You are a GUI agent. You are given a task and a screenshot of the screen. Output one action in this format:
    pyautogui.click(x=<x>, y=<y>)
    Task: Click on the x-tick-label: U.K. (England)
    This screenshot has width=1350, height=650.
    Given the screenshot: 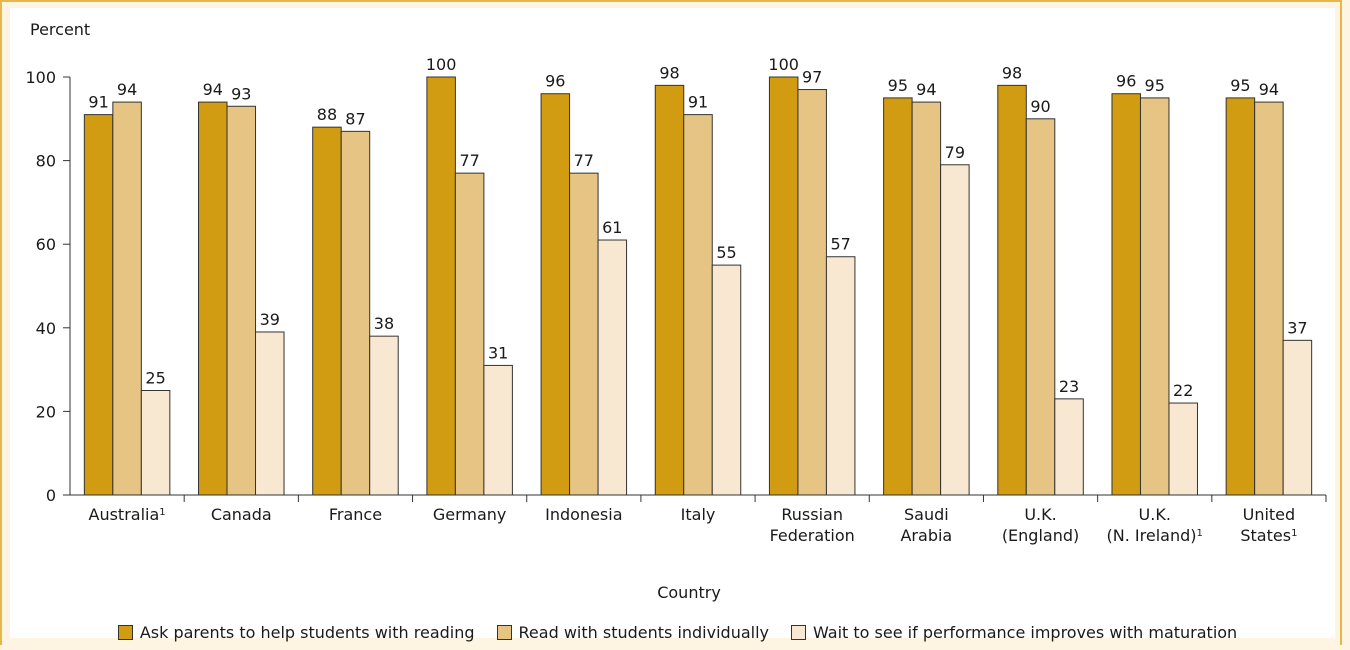 What is the action you would take?
    pyautogui.click(x=1040, y=525)
    